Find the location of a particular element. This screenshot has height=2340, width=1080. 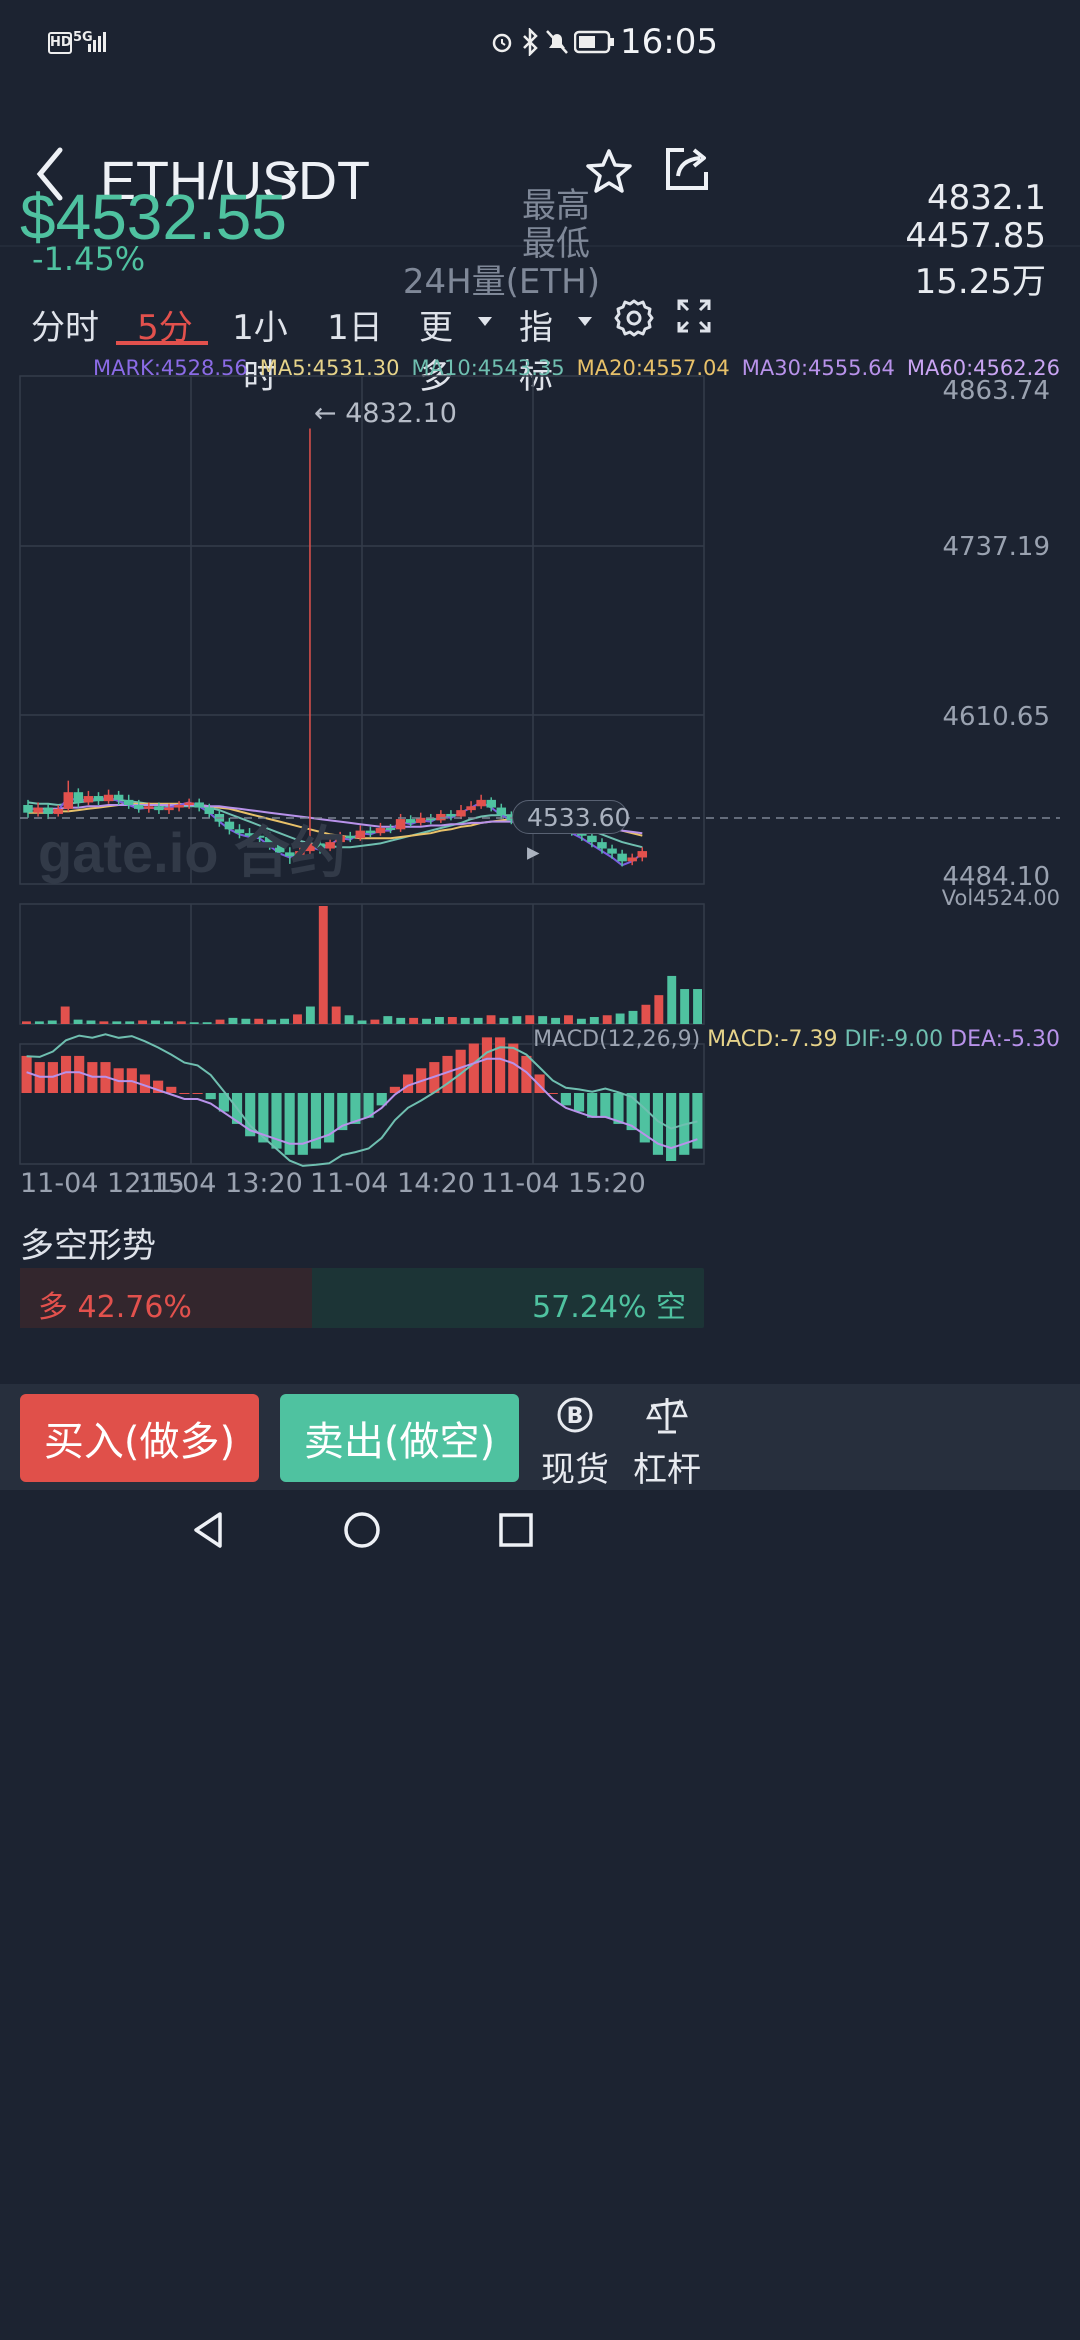

nav-home-icon is located at coordinates (362, 1532).